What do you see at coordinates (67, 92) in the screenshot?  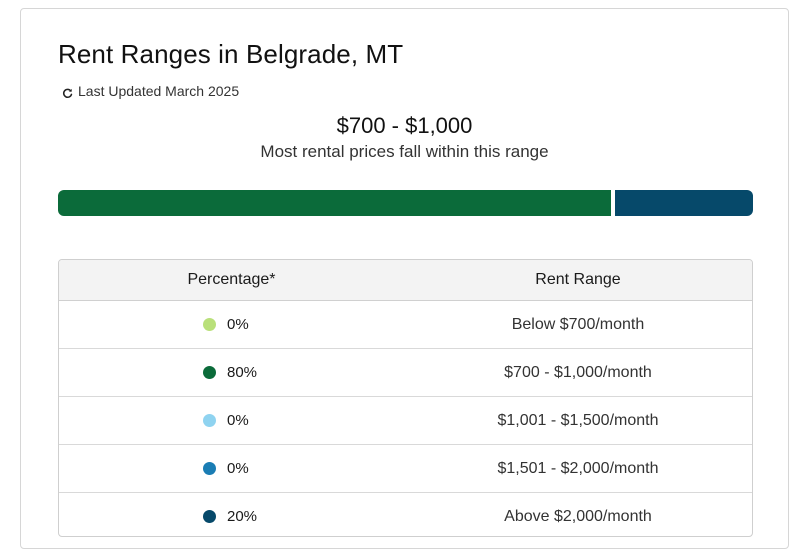 I see `refresh-icon` at bounding box center [67, 92].